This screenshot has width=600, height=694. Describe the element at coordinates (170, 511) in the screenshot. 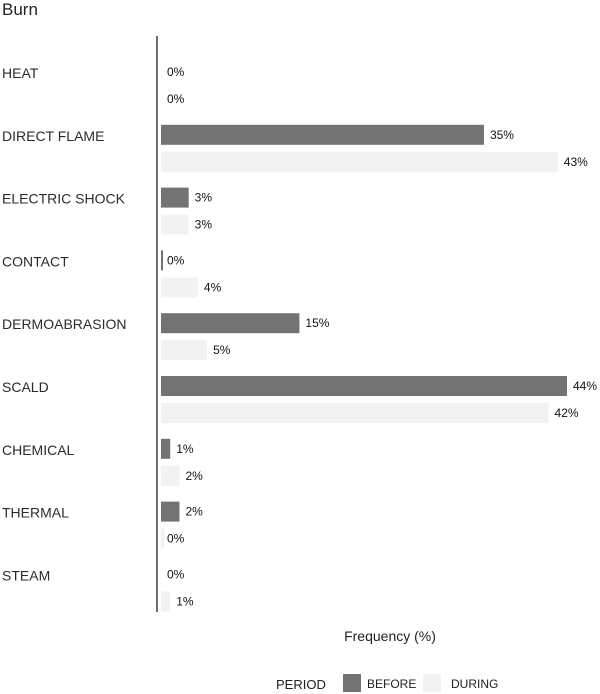

I see `bar-before-thermal` at that location.